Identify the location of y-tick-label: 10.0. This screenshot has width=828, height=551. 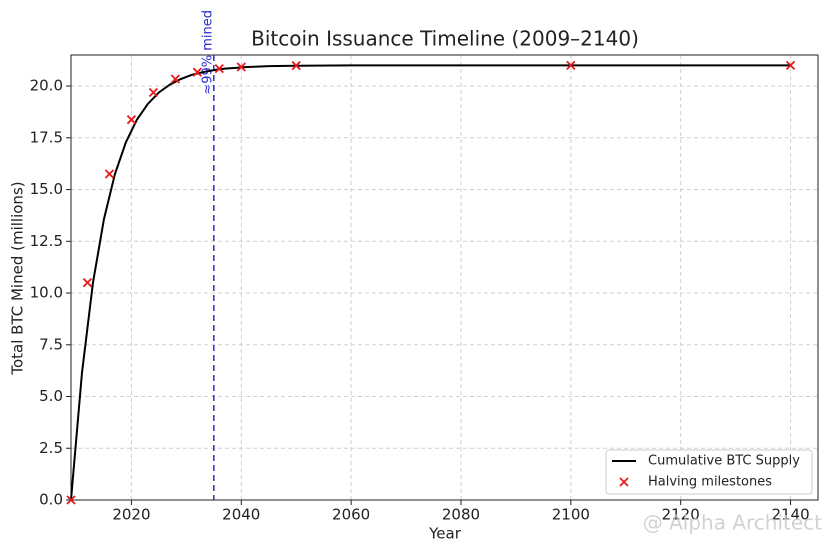
(46, 293).